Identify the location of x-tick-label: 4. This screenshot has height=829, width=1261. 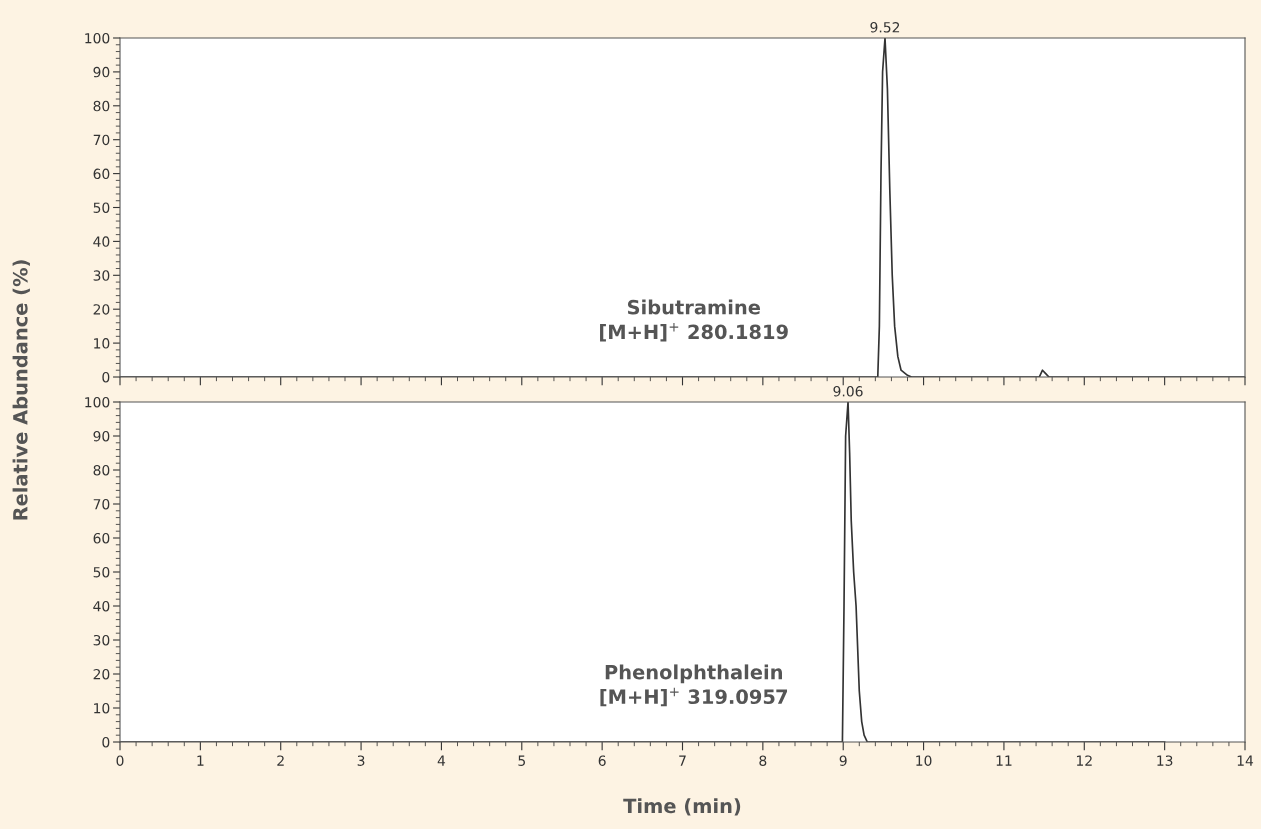
(441, 760).